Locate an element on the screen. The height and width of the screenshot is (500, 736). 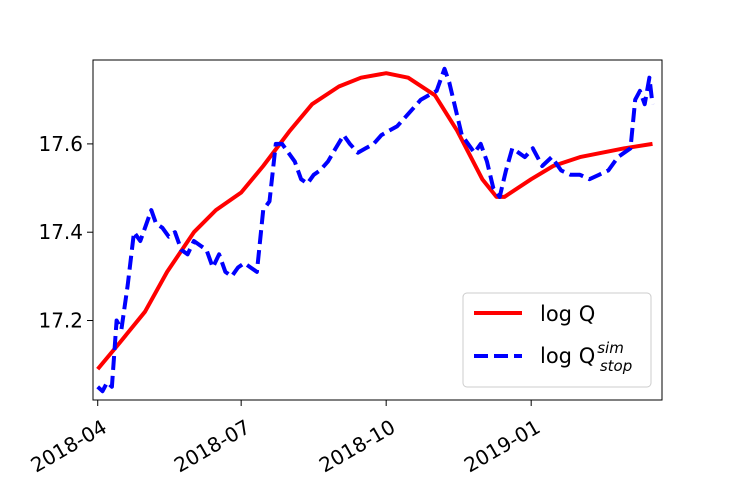
y-tick-label: 17.4 is located at coordinates (60, 232).